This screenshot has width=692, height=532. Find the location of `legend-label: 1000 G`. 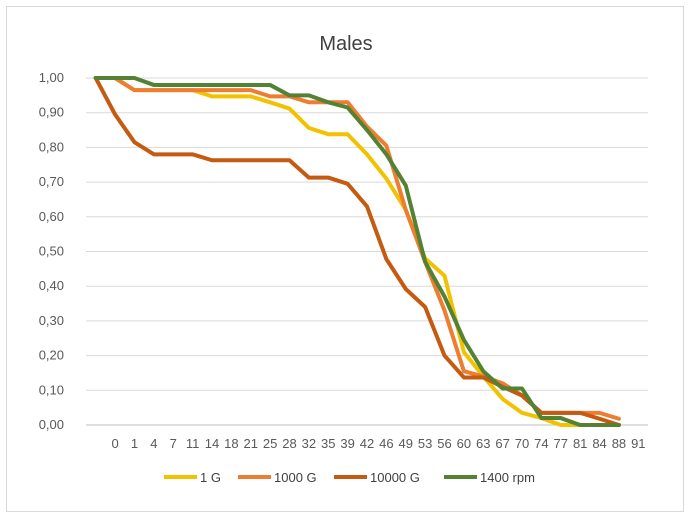

legend-label: 1000 G is located at coordinates (295, 477).